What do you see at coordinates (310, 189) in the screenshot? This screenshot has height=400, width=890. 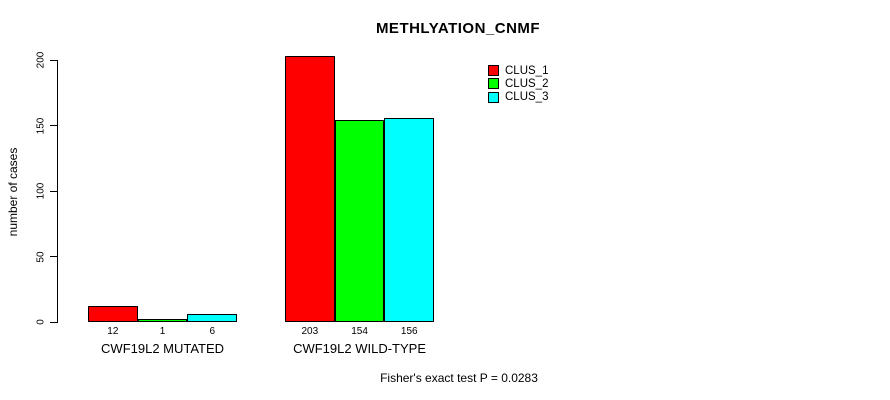 I see `bar-clus_1-group2` at bounding box center [310, 189].